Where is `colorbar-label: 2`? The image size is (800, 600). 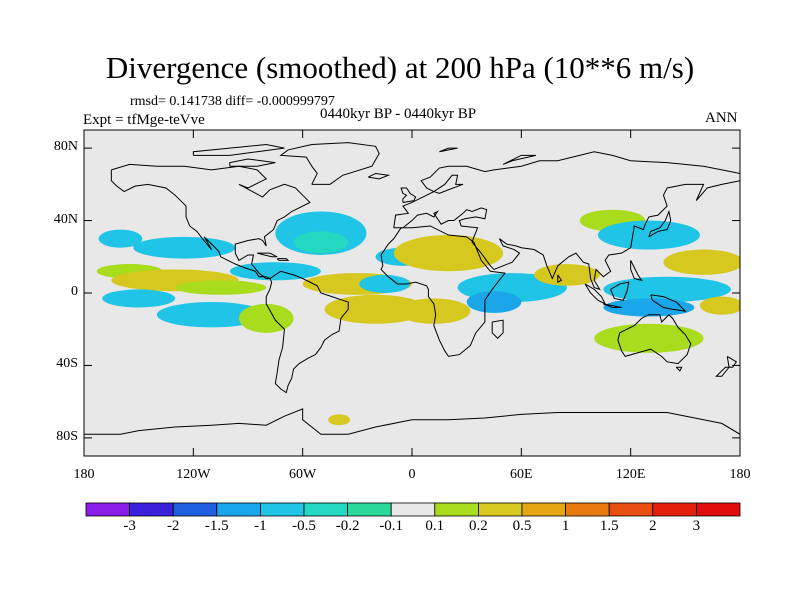
colorbar-label: 2 is located at coordinates (653, 526).